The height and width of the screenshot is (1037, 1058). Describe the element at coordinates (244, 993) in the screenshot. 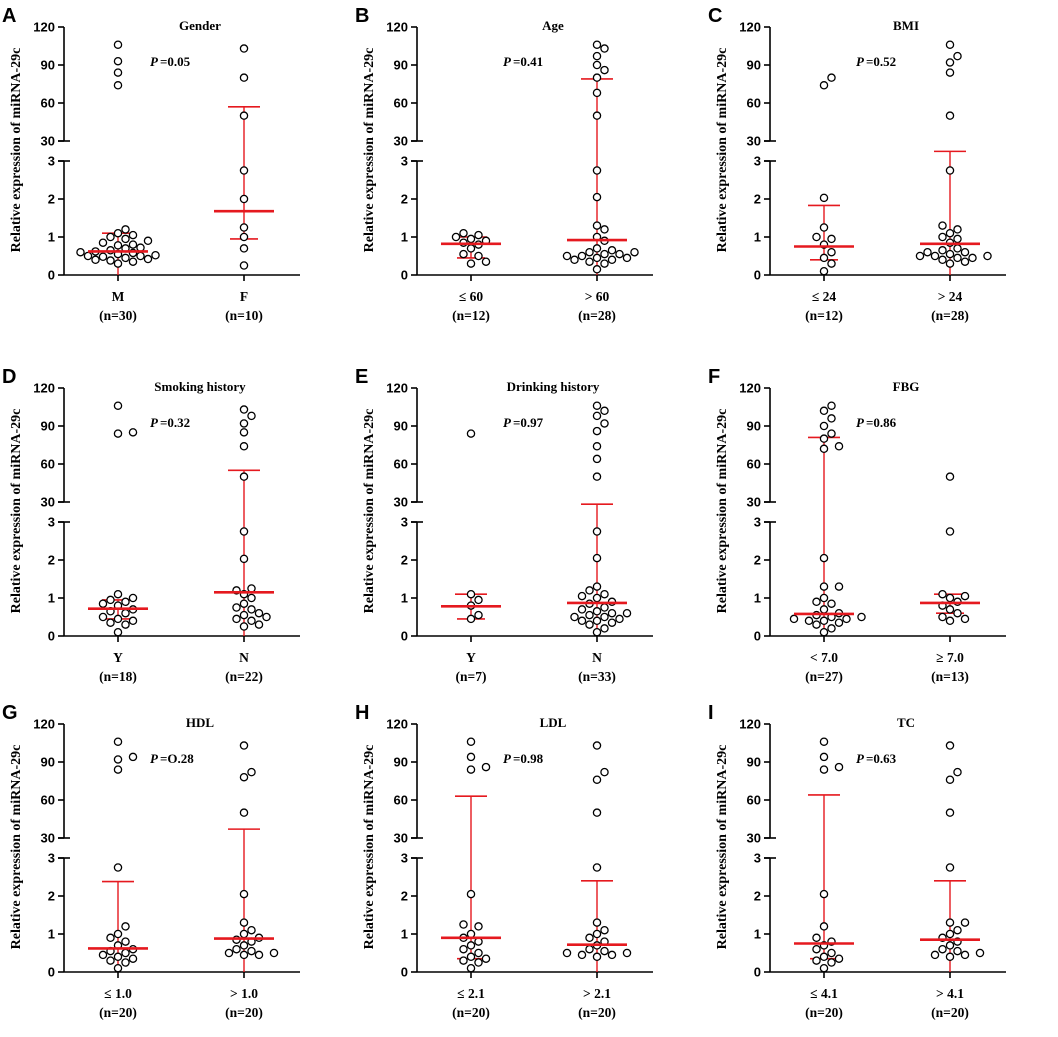

I see `group-label: > 1.0` at that location.